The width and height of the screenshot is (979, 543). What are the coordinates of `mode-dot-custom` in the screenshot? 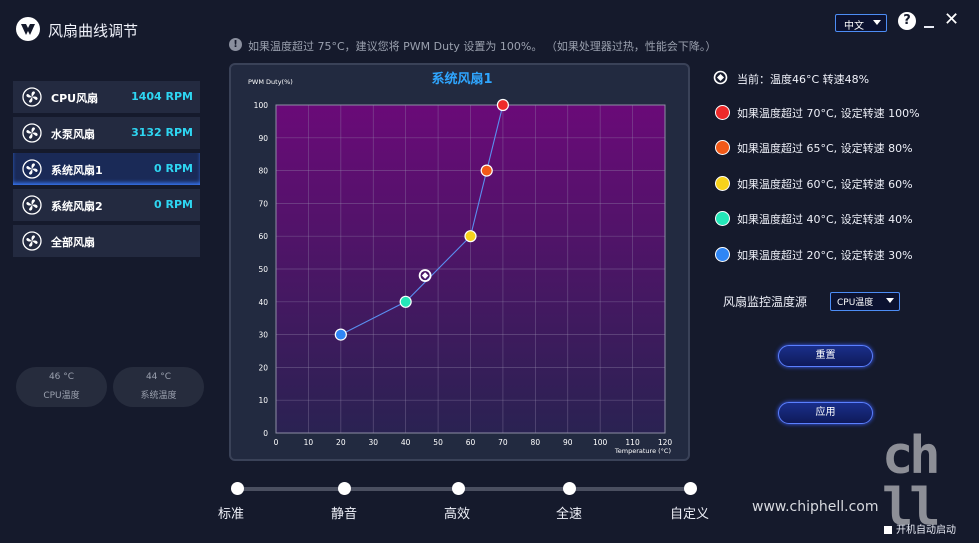 It's located at (690, 488).